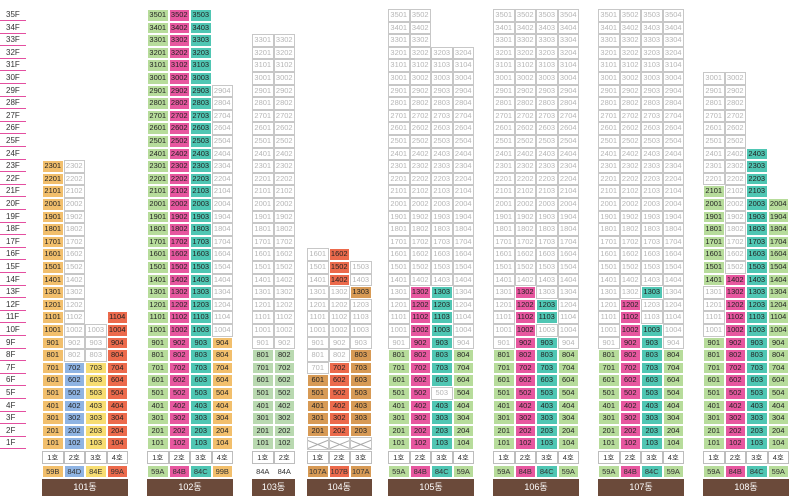 The width and height of the screenshot is (799, 501). Describe the element at coordinates (673, 406) in the screenshot. I see `unit-cell: 404` at that location.